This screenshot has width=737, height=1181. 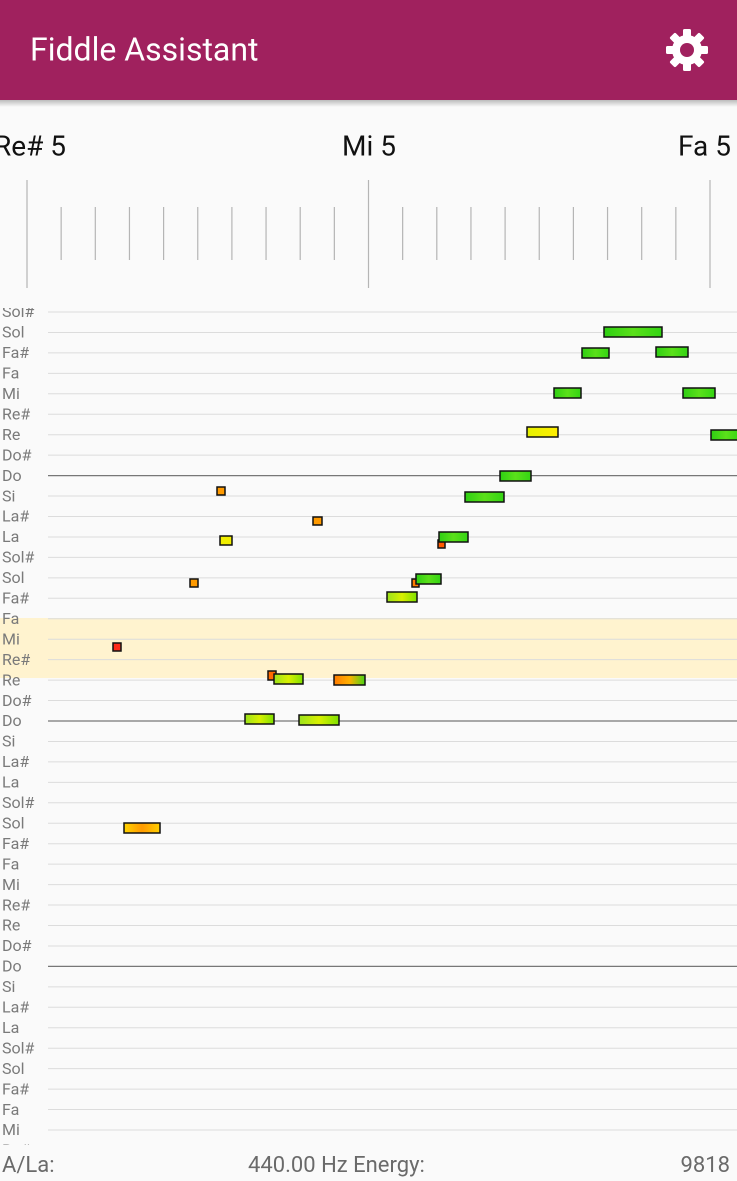 What do you see at coordinates (368, 50) in the screenshot?
I see `app-bar` at bounding box center [368, 50].